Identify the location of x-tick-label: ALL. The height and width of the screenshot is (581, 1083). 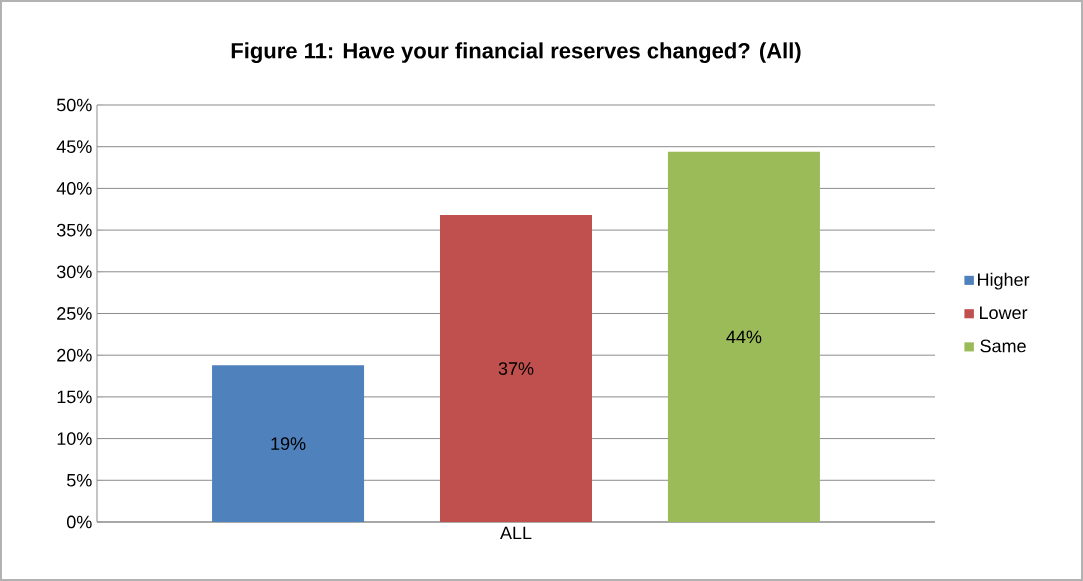
(516, 533).